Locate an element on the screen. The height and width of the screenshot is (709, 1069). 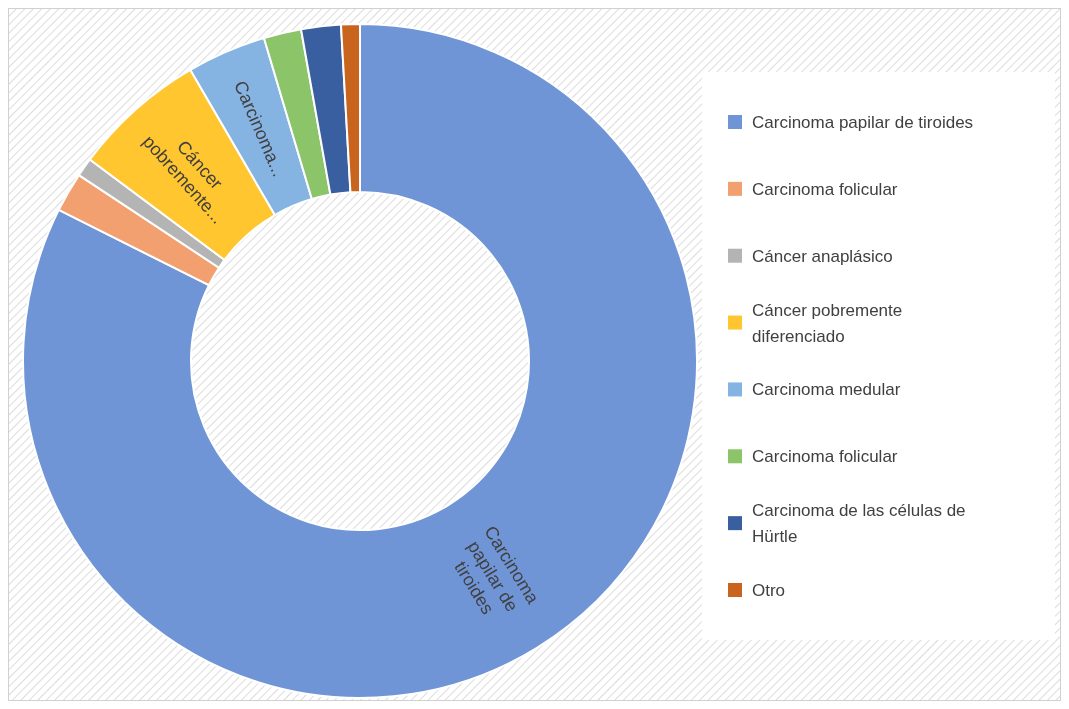
legend-label: Otro is located at coordinates (769, 590).